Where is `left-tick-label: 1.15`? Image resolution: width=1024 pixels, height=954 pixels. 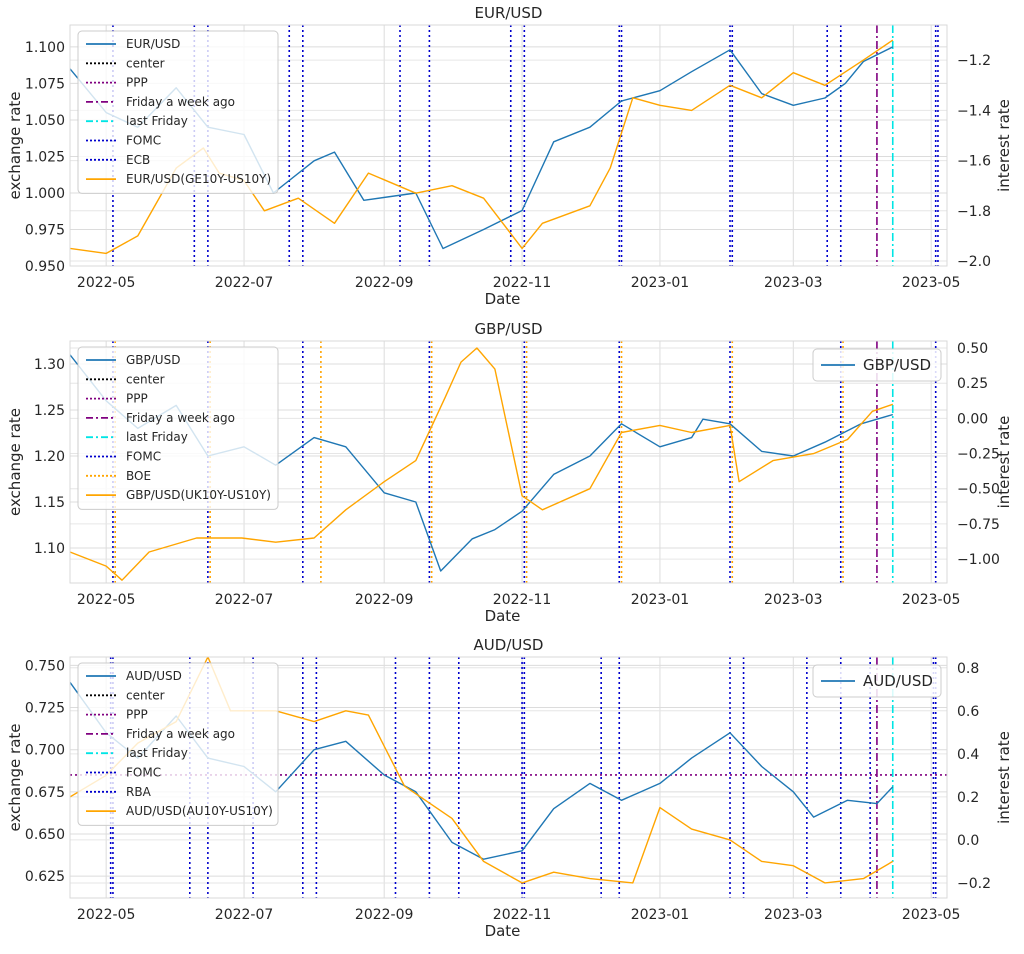 left-tick-label: 1.15 is located at coordinates (49, 503).